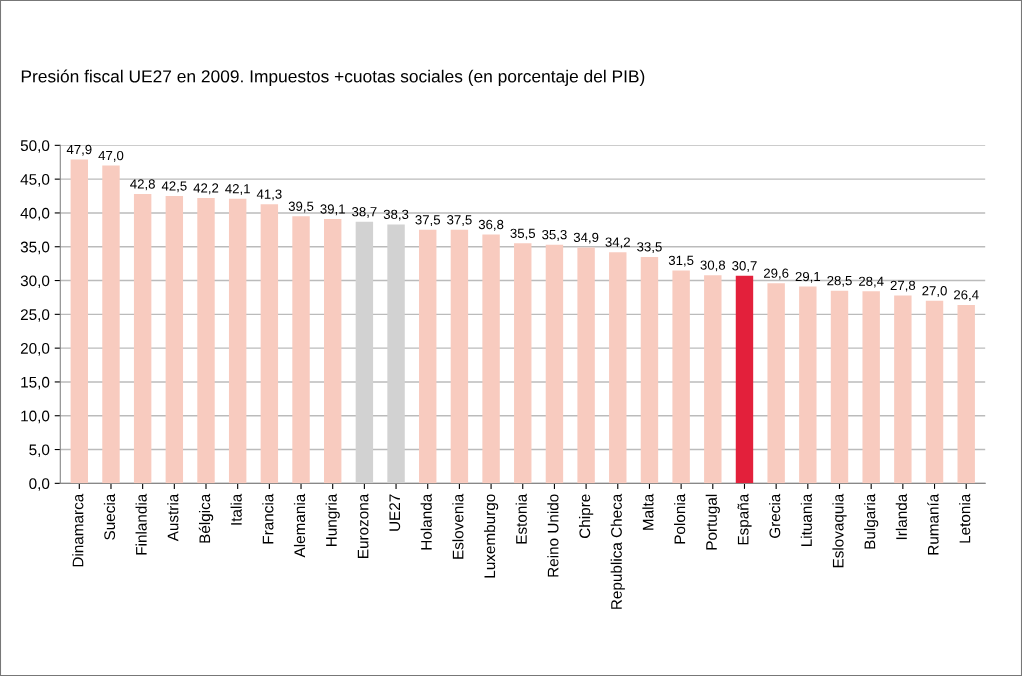 Image resolution: width=1022 pixels, height=676 pixels. What do you see at coordinates (933, 524) in the screenshot?
I see `x-tick-label: Rumanía` at bounding box center [933, 524].